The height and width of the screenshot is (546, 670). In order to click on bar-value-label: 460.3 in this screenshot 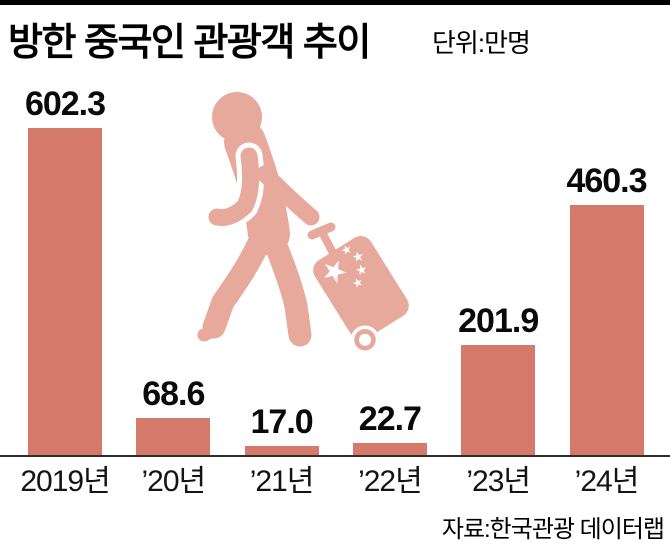, I will do `click(606, 181)`.